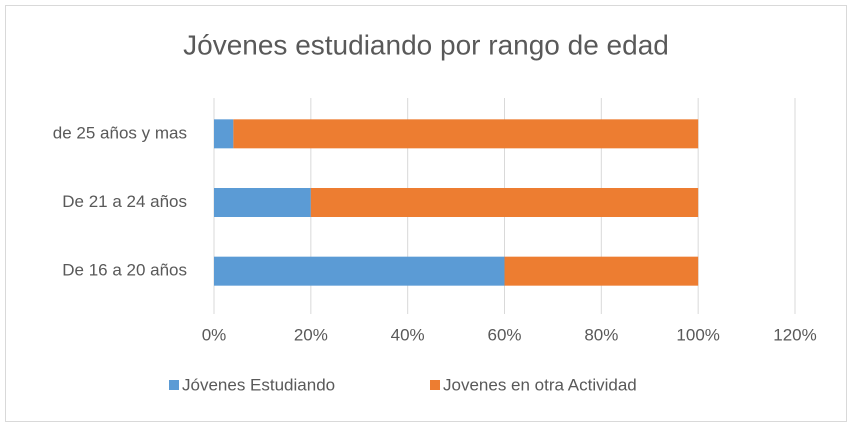 The height and width of the screenshot is (432, 852). Describe the element at coordinates (311, 334) in the screenshot. I see `x-tick-label: 20%` at that location.